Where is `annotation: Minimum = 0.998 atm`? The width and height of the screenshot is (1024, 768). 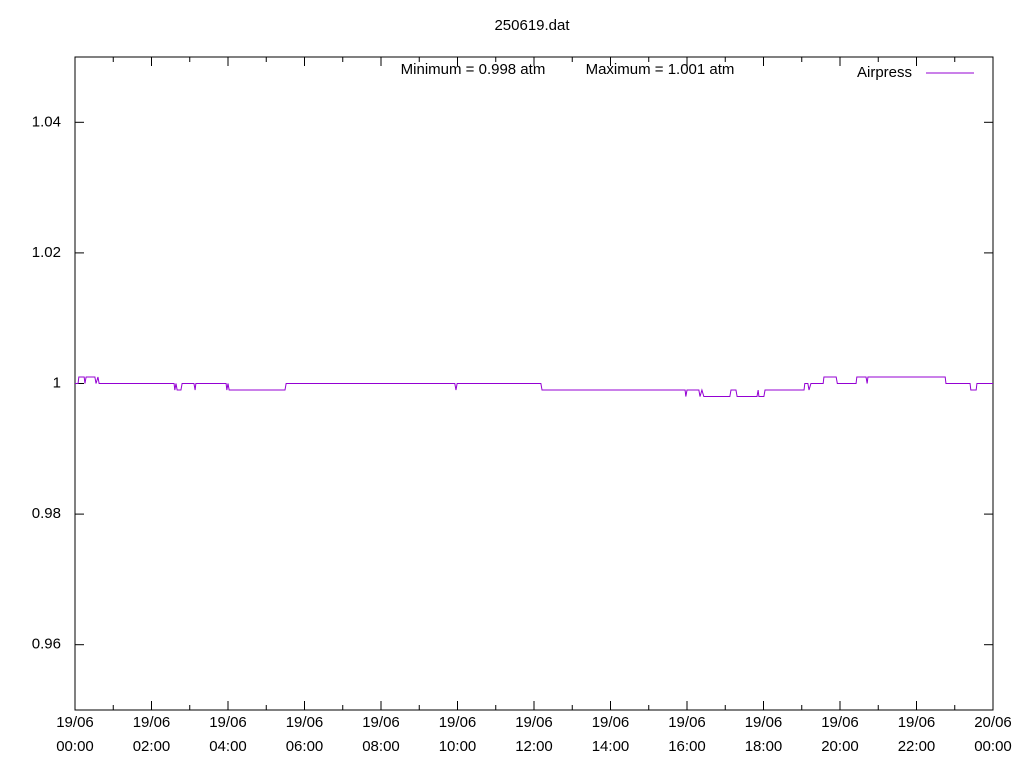
annotation: Minimum = 0.998 atm is located at coordinates (473, 69).